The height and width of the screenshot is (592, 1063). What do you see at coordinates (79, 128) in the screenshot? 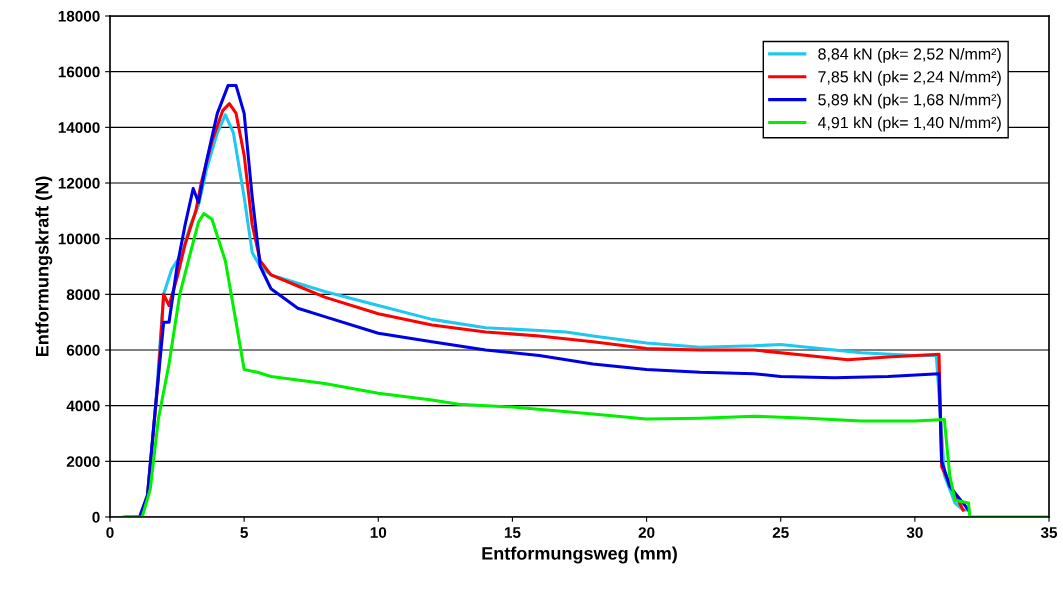
I see `y-tick-label: 14000` at bounding box center [79, 128].